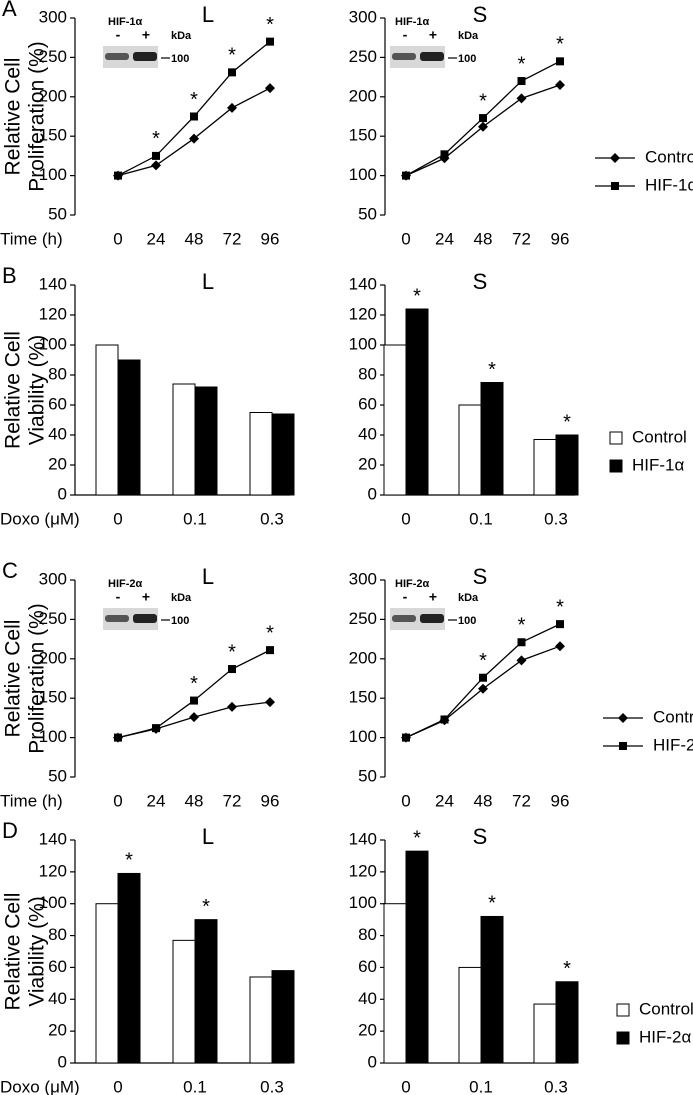  I want to click on x-tick-label: 24, so click(444, 238).